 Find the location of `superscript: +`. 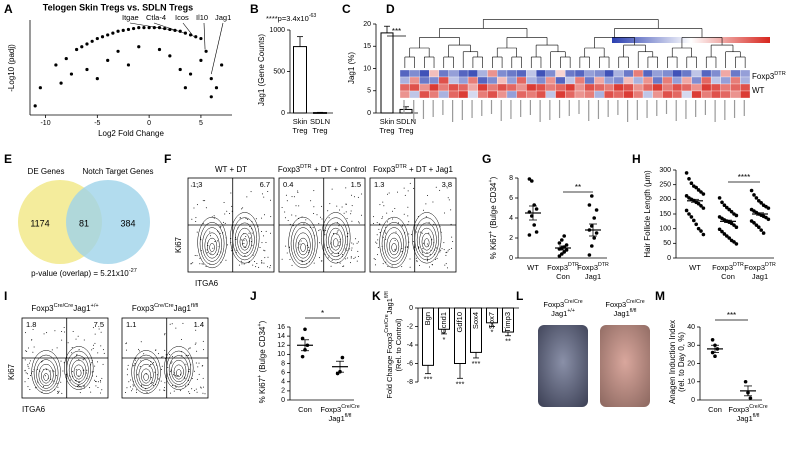

superscript: + is located at coordinates (260, 376).